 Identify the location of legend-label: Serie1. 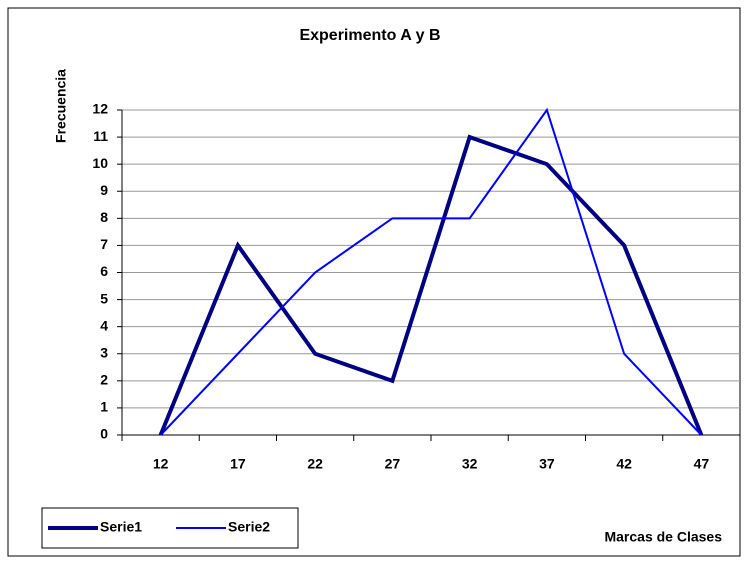
(121, 527).